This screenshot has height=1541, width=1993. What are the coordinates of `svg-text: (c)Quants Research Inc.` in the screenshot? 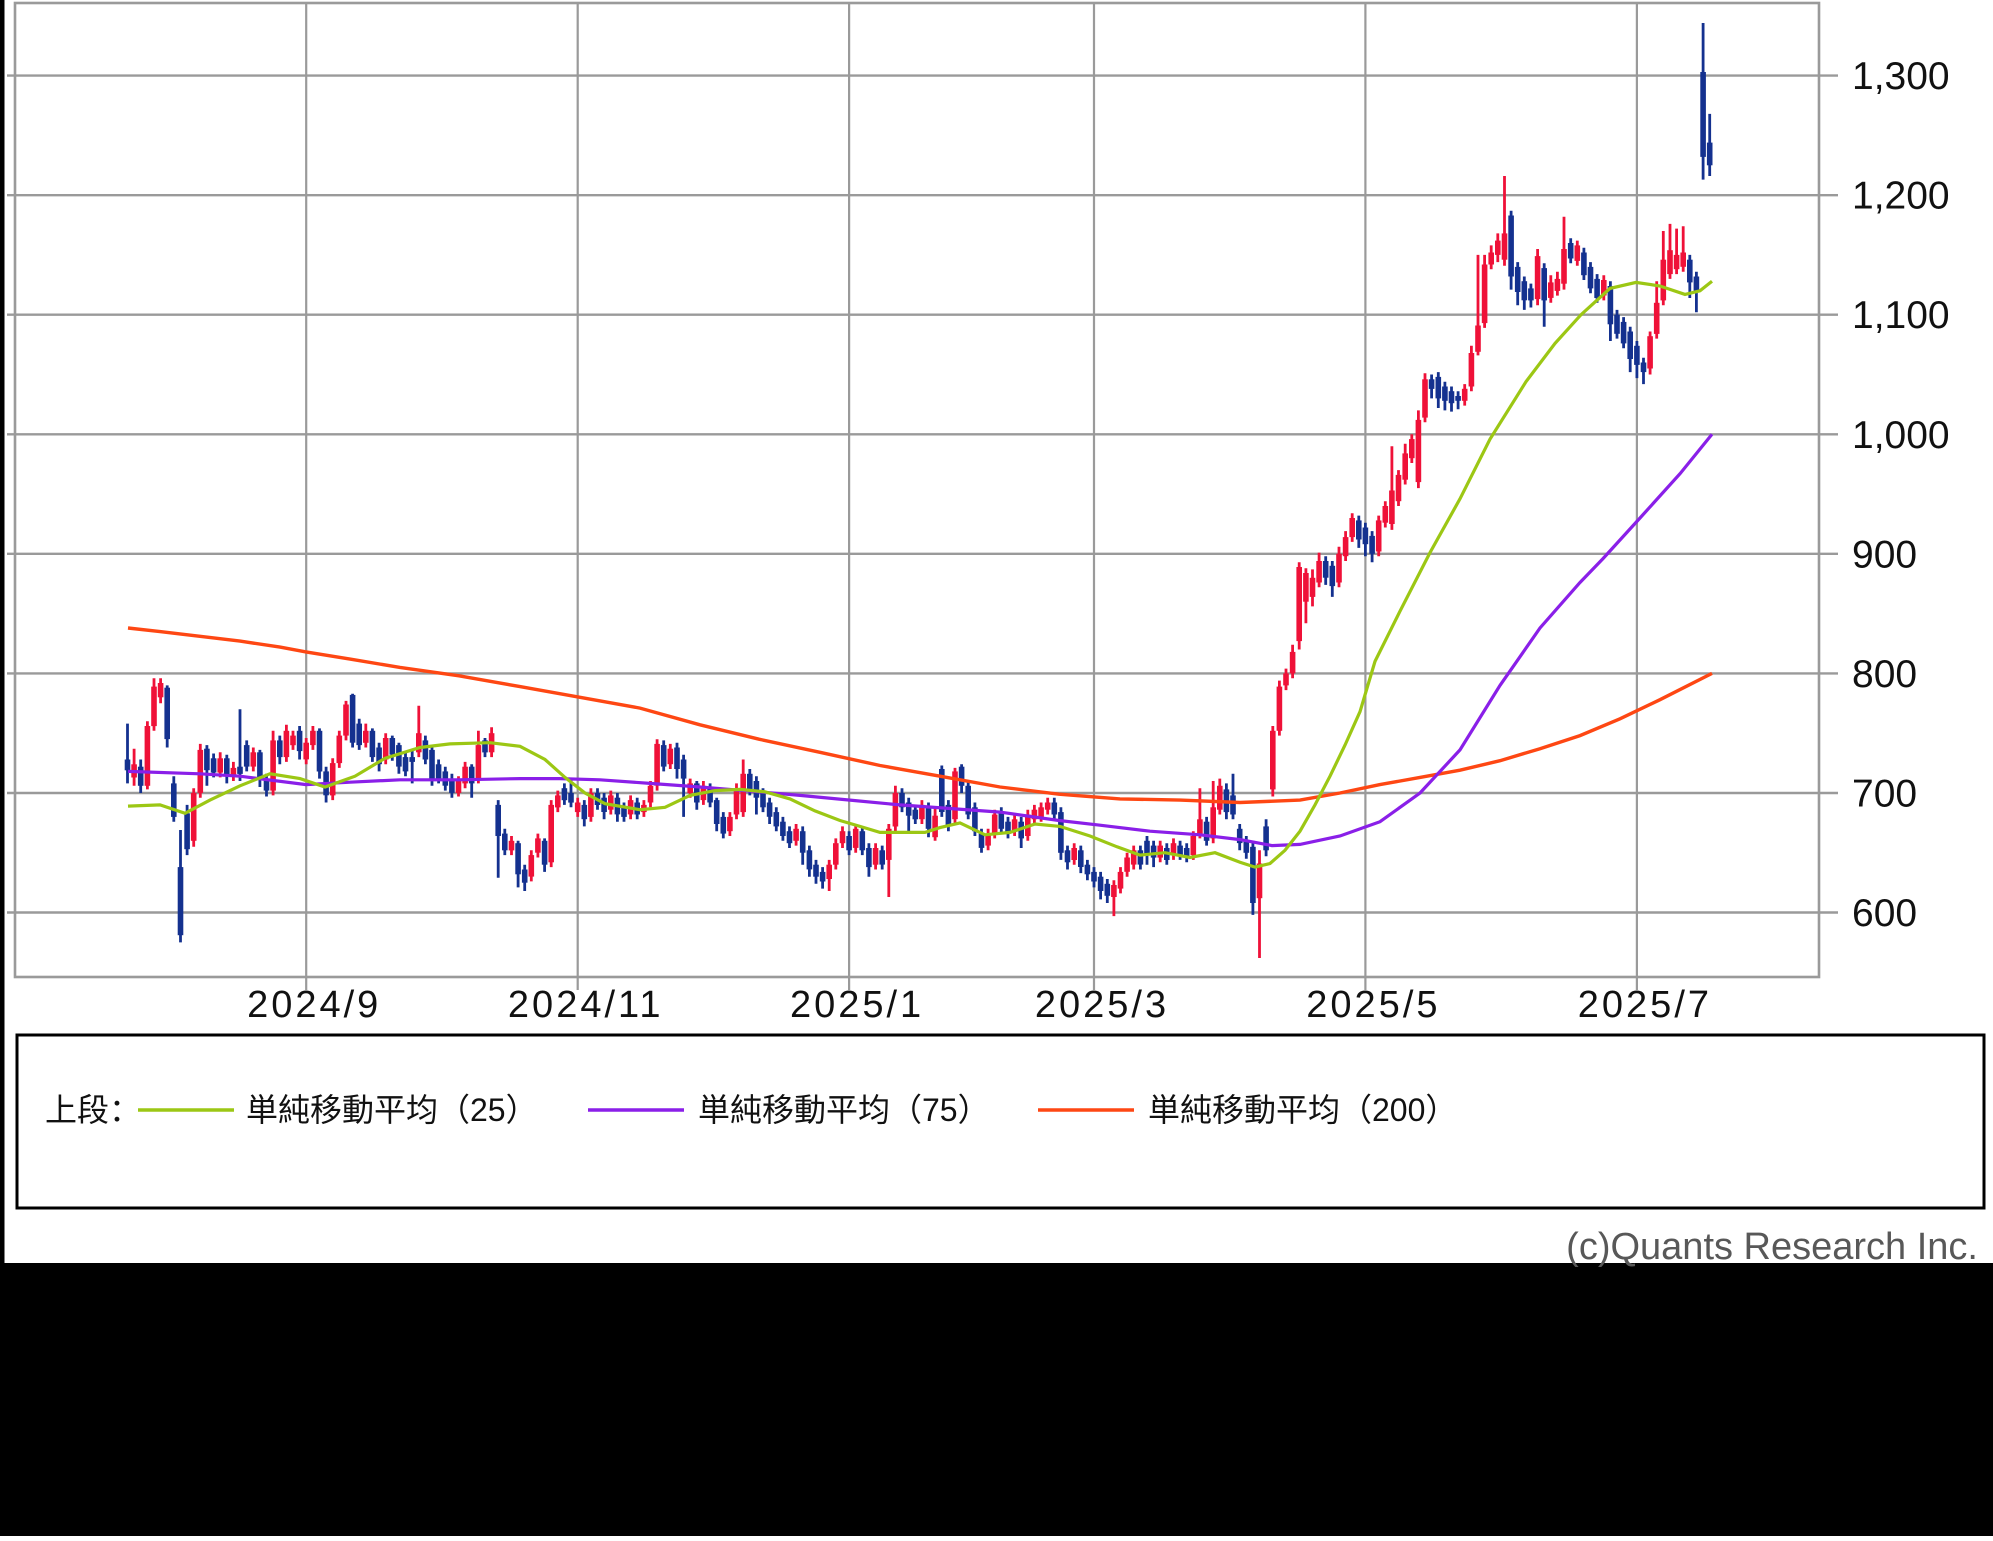 It's located at (1772, 1247).